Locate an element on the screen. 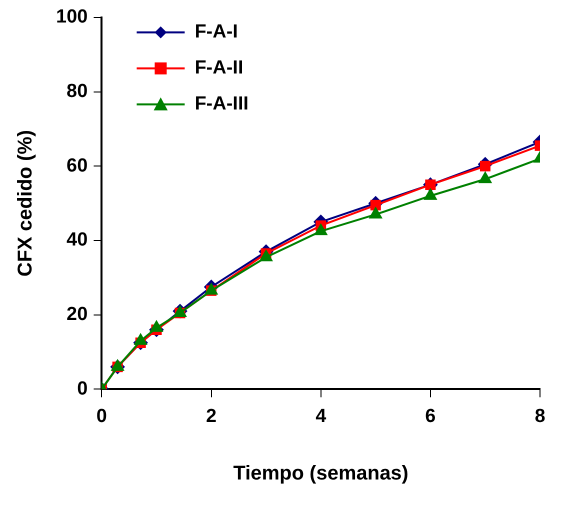 The height and width of the screenshot is (510, 568). x-tick-label: 6 is located at coordinates (430, 416).